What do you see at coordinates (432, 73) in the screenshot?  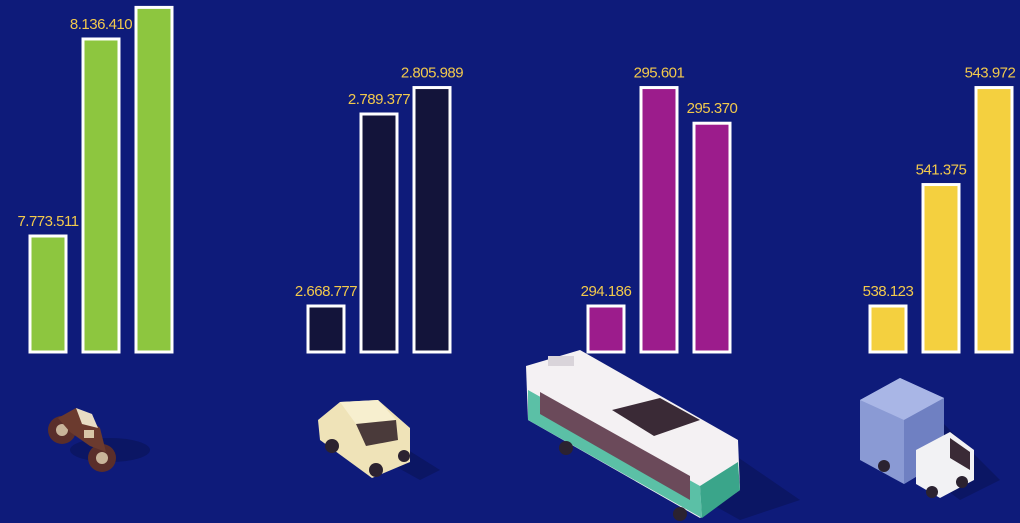 I see `data-label-g1-2: 2.805.989` at bounding box center [432, 73].